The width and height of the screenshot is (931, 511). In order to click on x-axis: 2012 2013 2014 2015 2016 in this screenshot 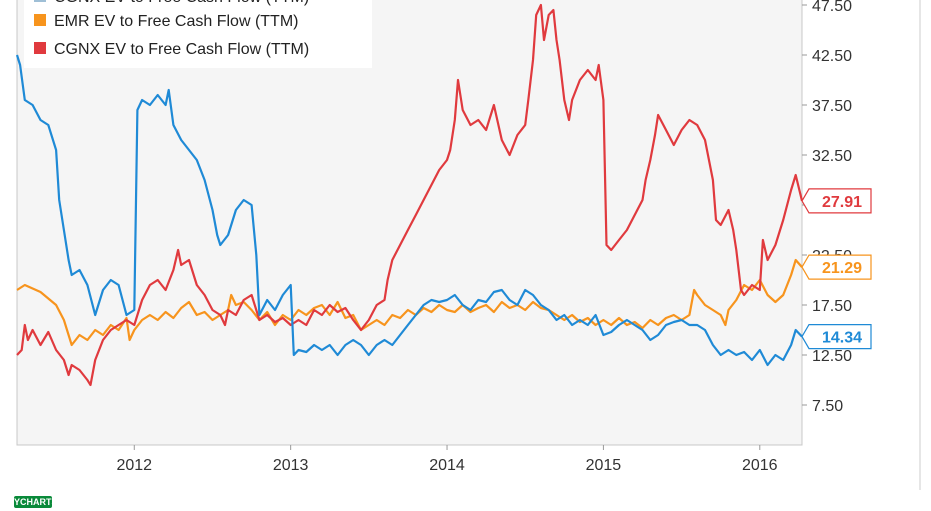, I will do `click(447, 459)`.